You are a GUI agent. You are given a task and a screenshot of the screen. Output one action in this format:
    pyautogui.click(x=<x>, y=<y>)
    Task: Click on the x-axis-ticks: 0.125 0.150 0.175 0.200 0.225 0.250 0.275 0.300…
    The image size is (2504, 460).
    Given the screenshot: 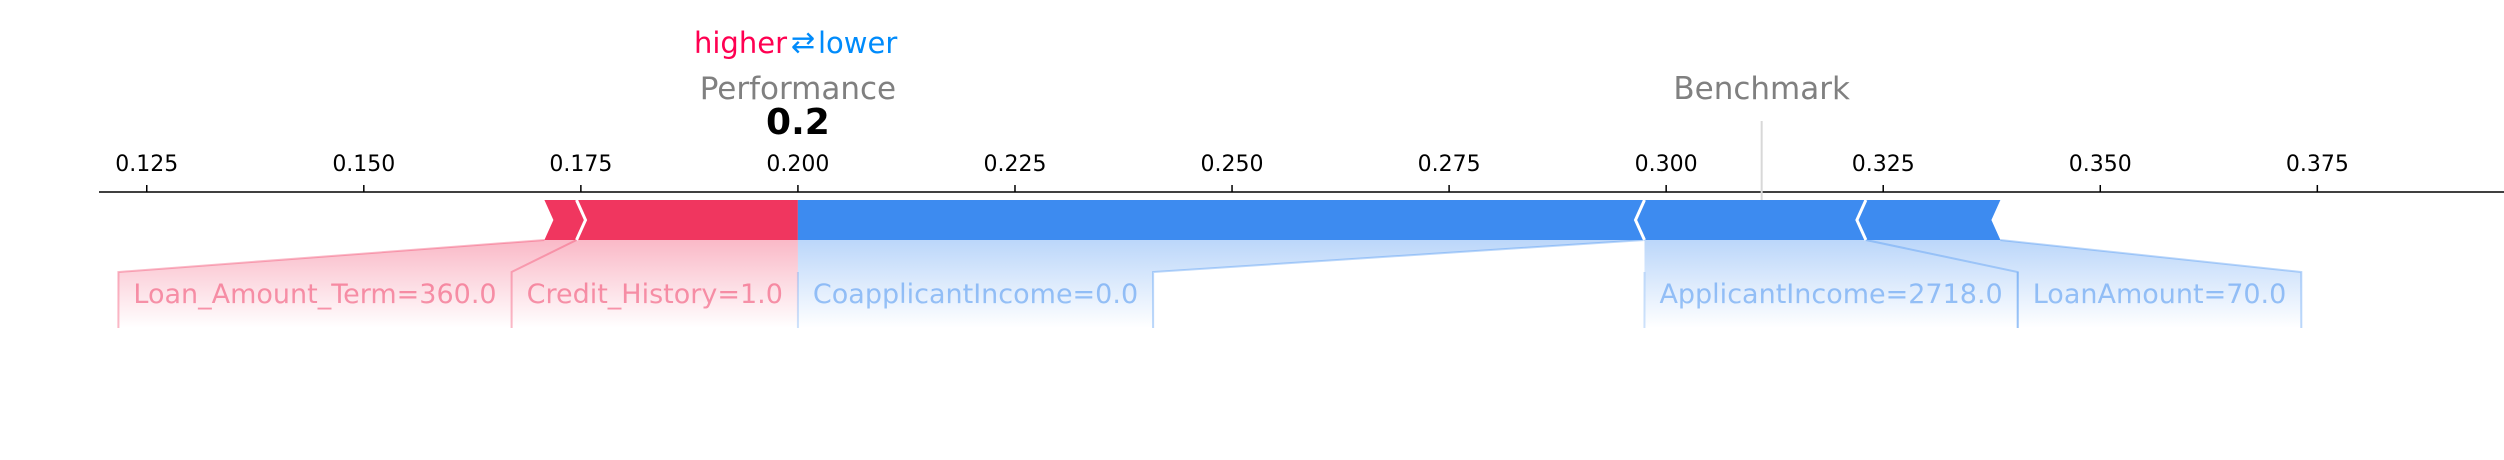 What is the action you would take?
    pyautogui.click(x=1232, y=172)
    